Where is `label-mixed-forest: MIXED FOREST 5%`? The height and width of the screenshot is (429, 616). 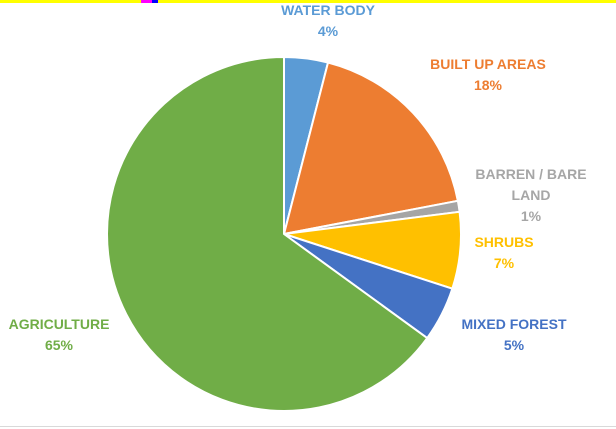 label-mixed-forest: MIXED FOREST 5% is located at coordinates (514, 335).